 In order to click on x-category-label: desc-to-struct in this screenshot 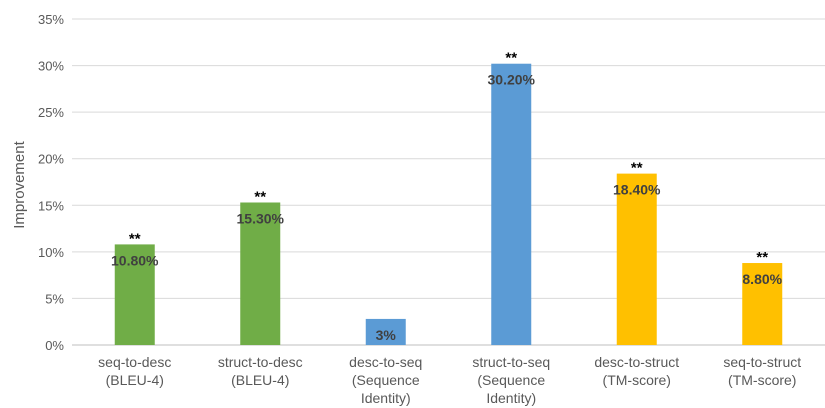, I will do `click(636, 362)`.